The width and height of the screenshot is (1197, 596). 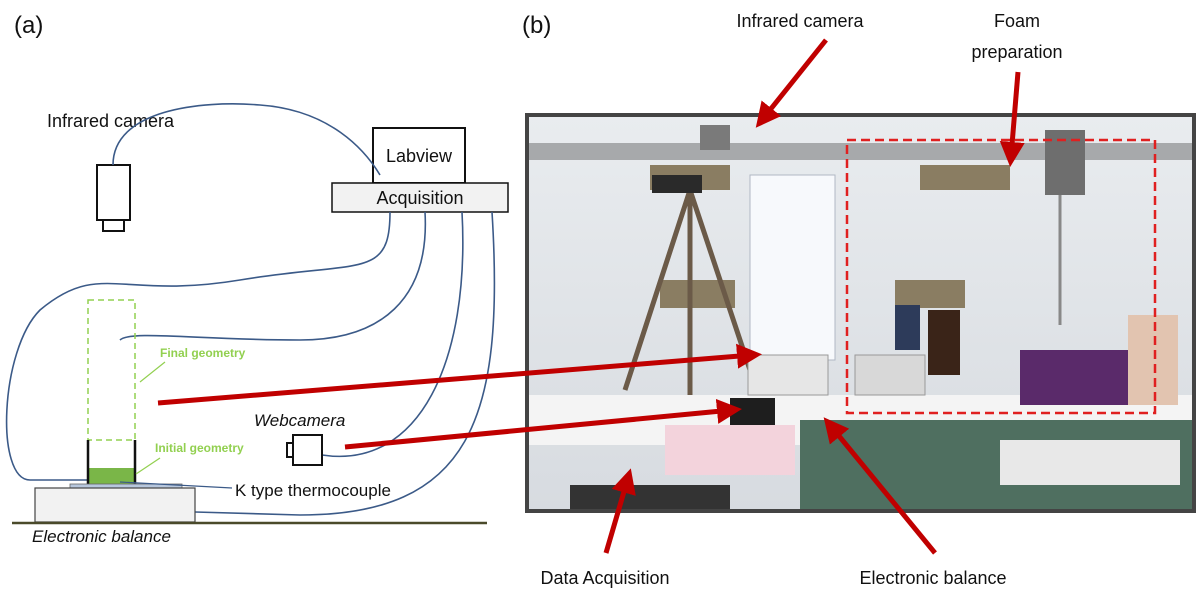 What do you see at coordinates (604, 578) in the screenshot?
I see `data-acquisition-label: Data Acquisition` at bounding box center [604, 578].